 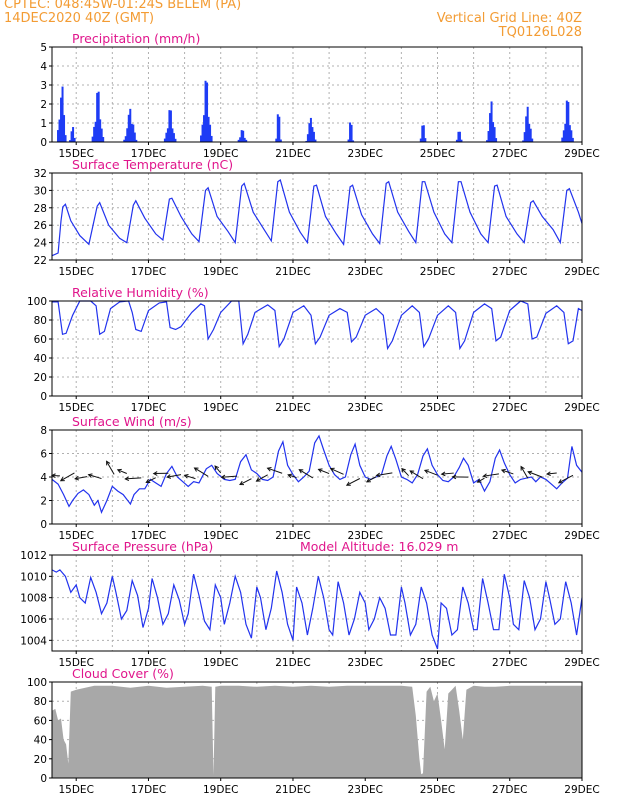 I want to click on y-tick-label: 1004, so click(x=33, y=641).